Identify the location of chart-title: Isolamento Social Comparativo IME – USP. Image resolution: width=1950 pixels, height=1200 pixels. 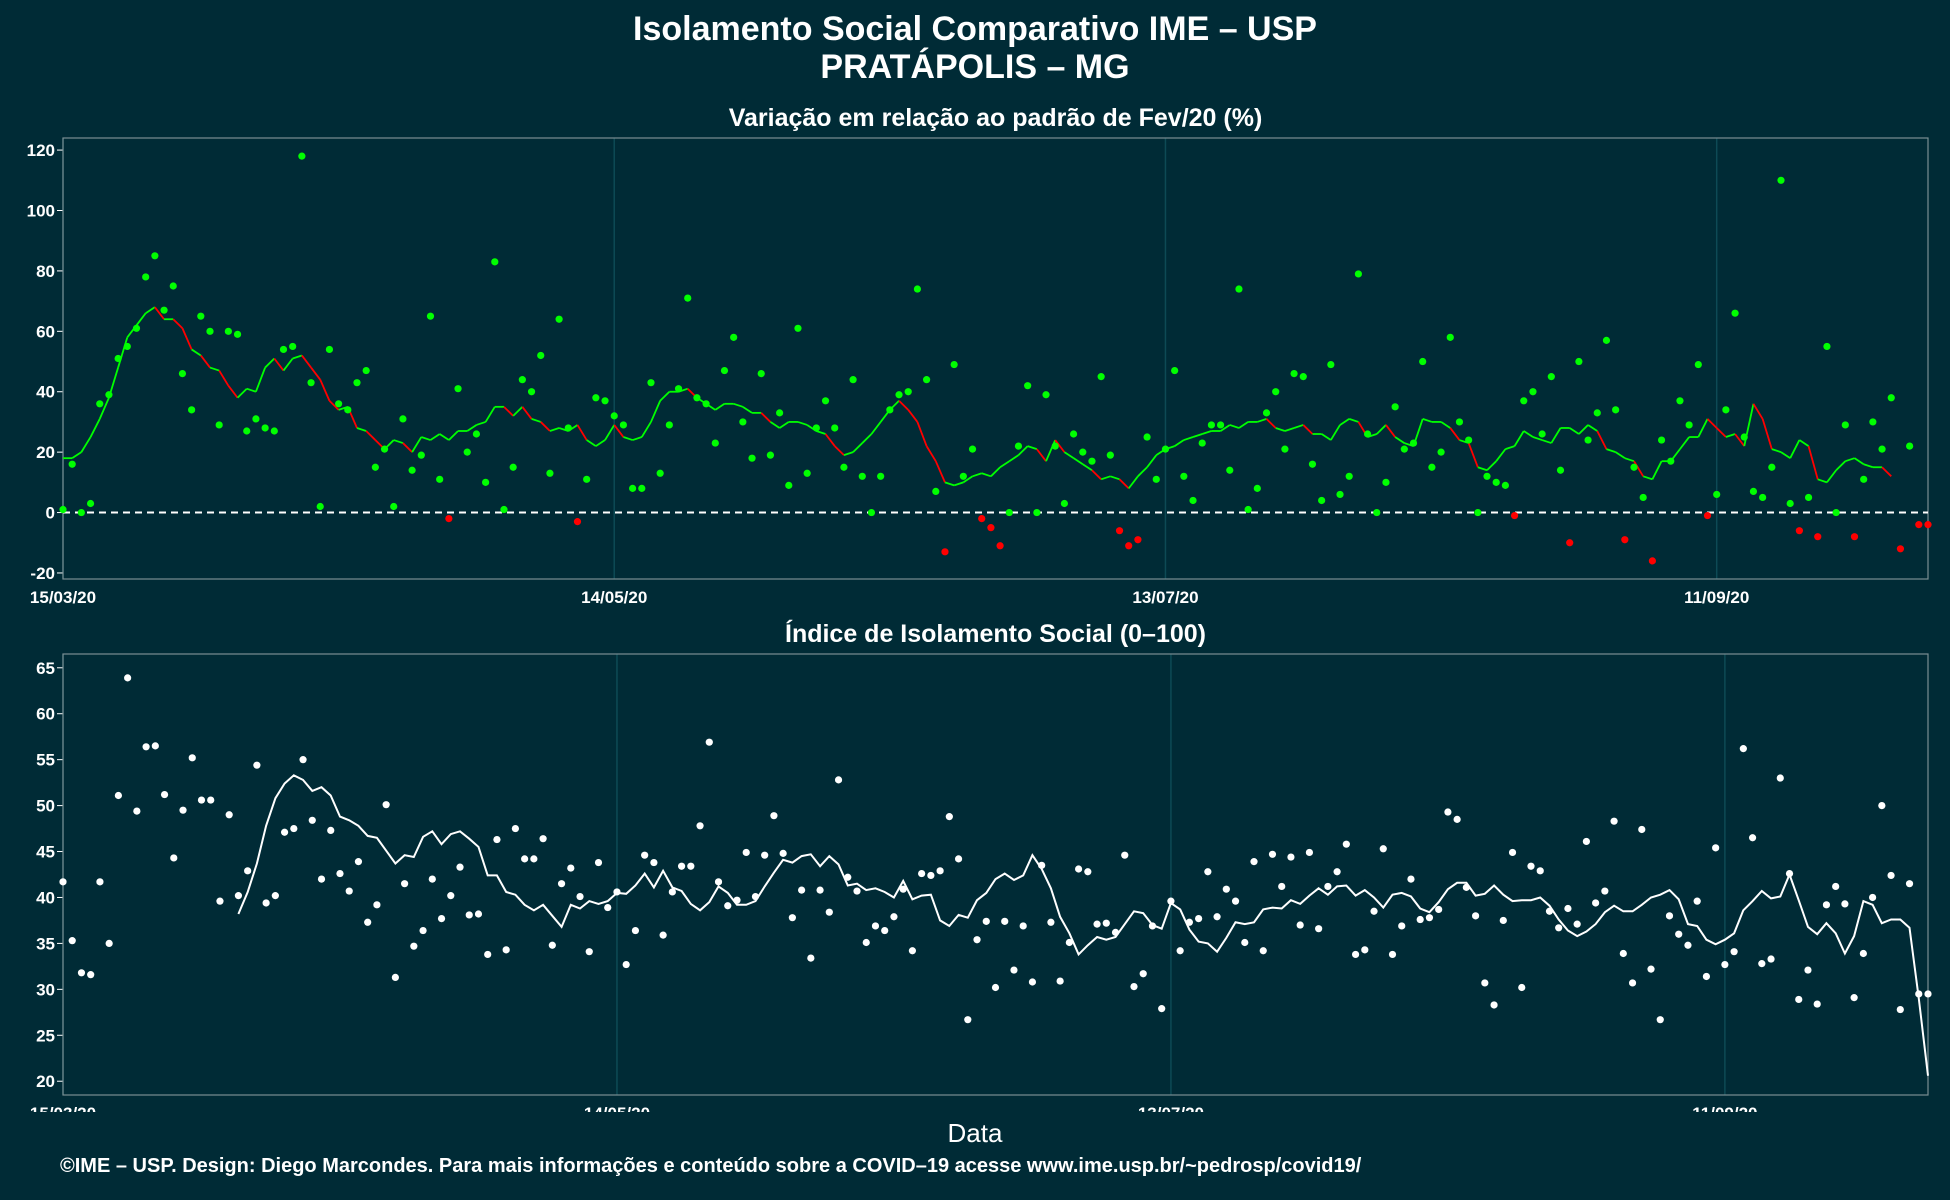
(975, 29).